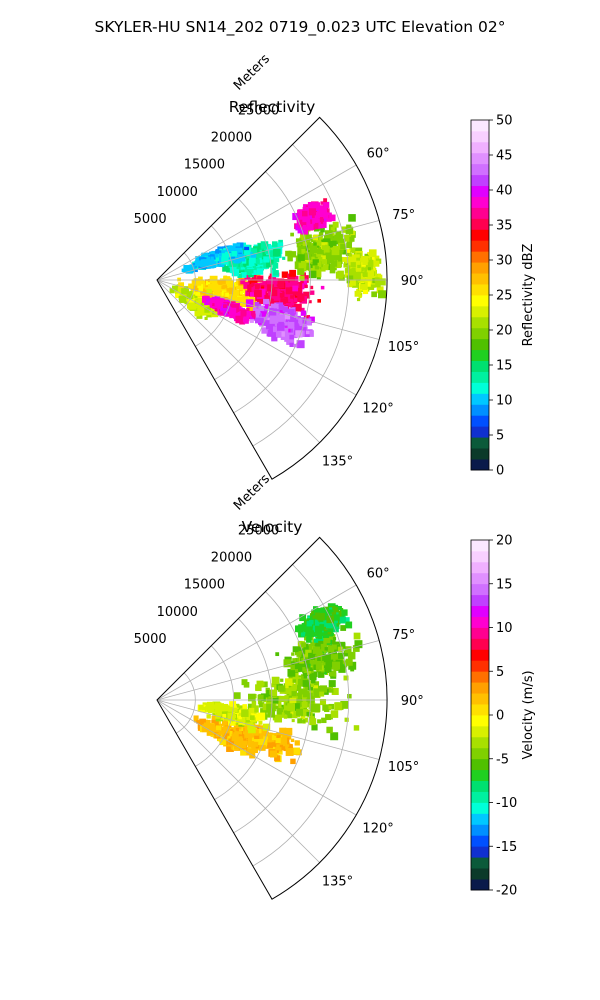 This screenshot has width=600, height=1000. Describe the element at coordinates (377, 829) in the screenshot. I see `azimuth-tick-label: 120°` at that location.